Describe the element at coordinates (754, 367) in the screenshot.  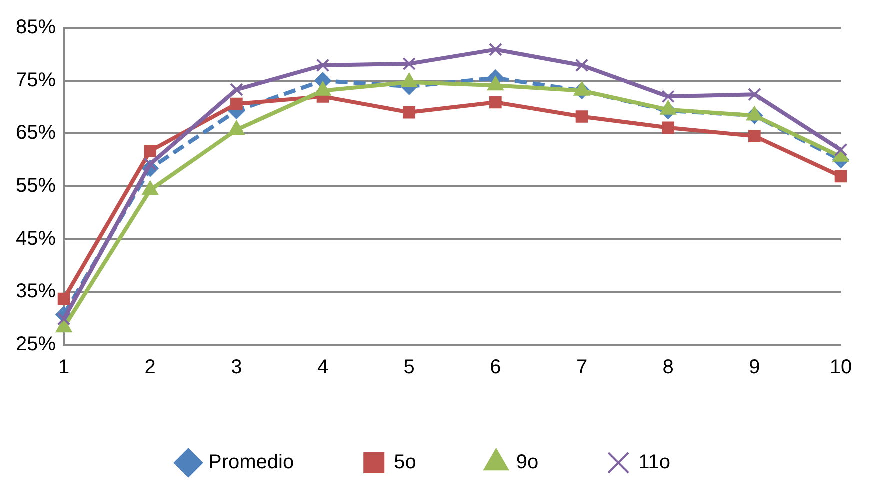
I see `x-tick-label: 9` at that location.